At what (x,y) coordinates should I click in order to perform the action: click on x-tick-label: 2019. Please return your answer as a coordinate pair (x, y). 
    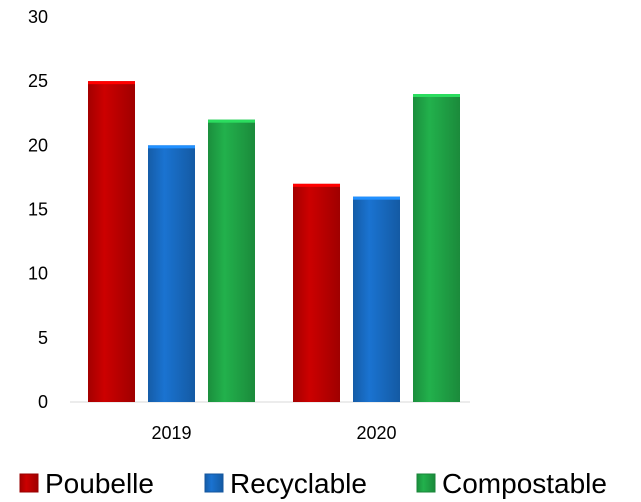
    Looking at the image, I should click on (171, 433).